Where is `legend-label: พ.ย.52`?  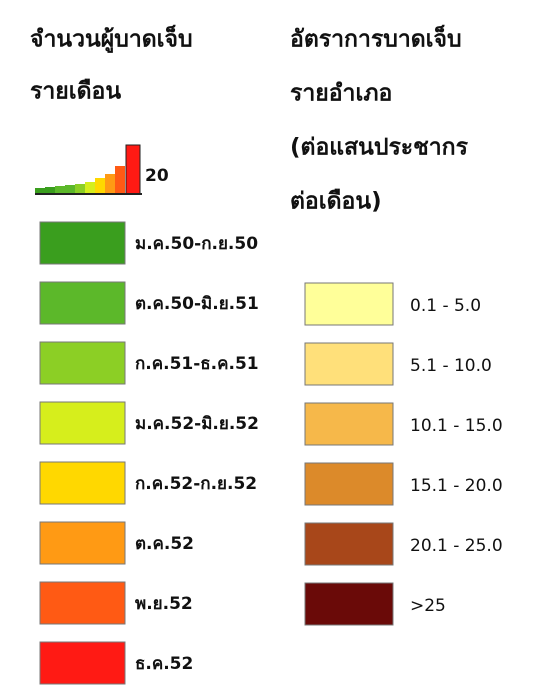
legend-label: พ.ย.52 is located at coordinates (164, 604).